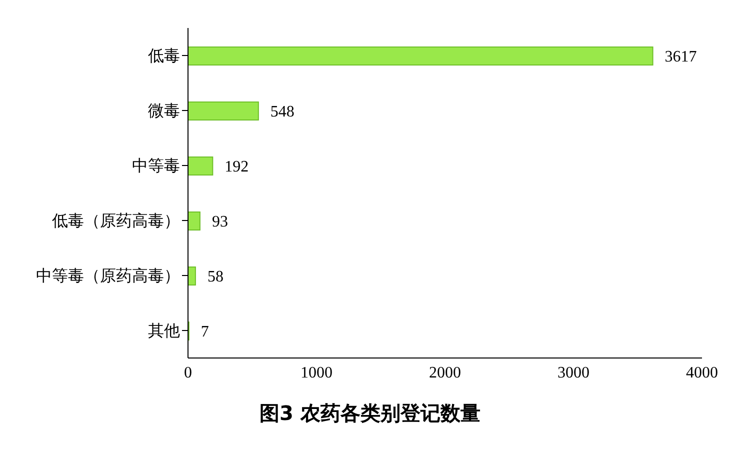 This screenshot has height=450, width=740. What do you see at coordinates (702, 373) in the screenshot?
I see `x-tick-label: 4000` at bounding box center [702, 373].